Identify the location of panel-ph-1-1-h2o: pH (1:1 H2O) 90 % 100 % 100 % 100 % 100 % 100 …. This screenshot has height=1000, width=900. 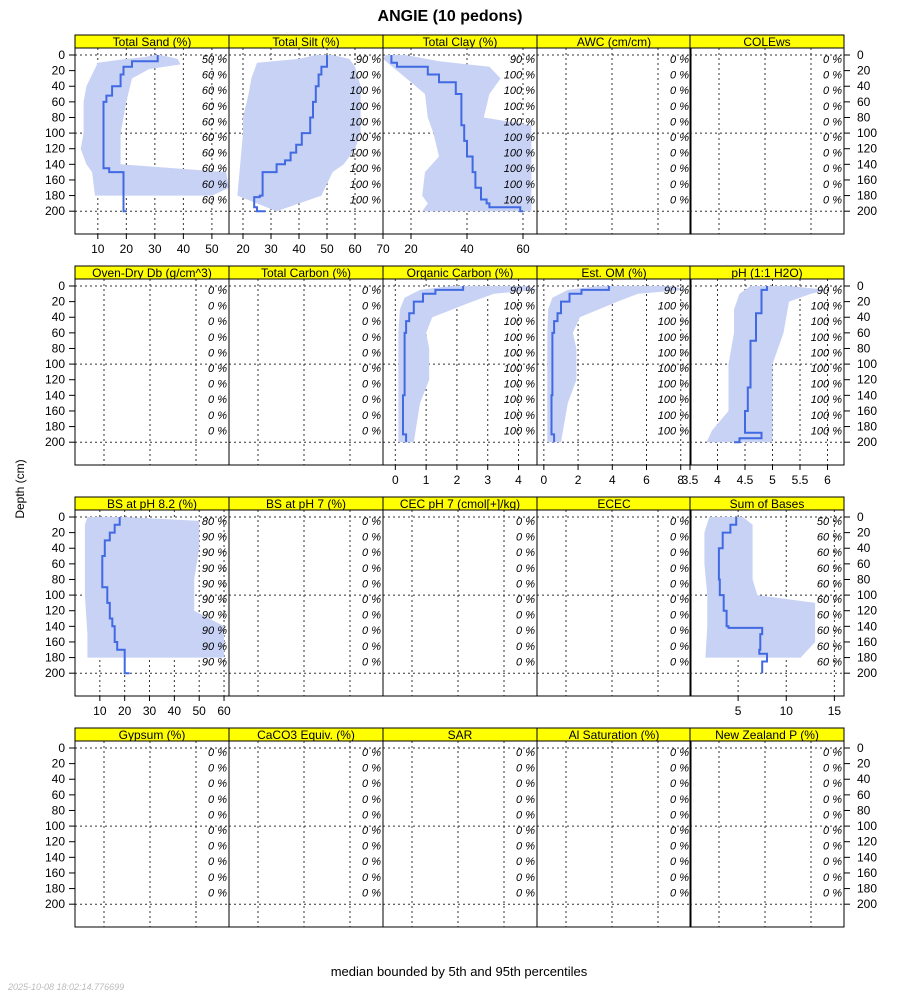
(763, 376).